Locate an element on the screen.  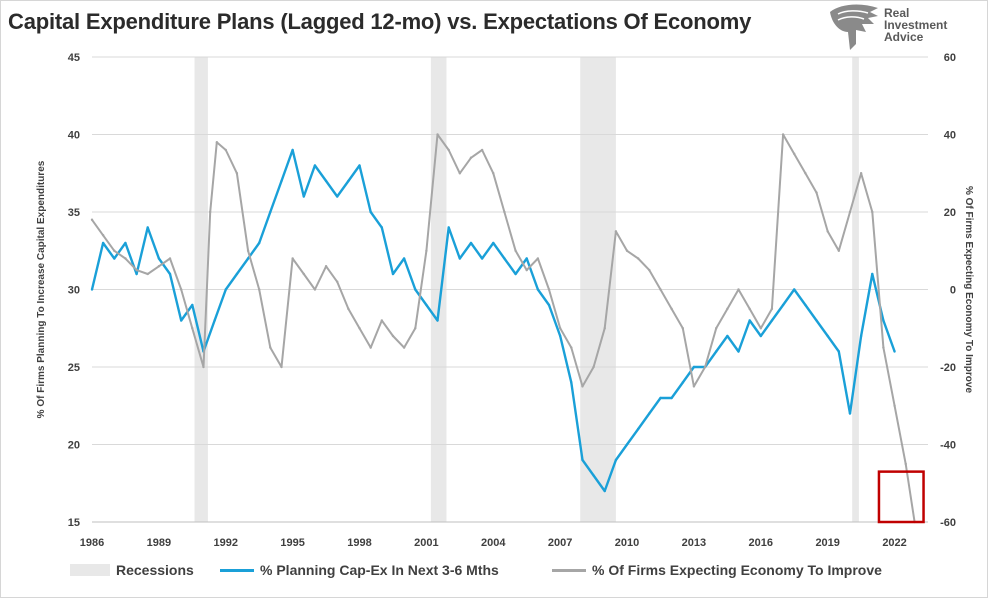
x-tick-label: 1998 is located at coordinates (359, 543).